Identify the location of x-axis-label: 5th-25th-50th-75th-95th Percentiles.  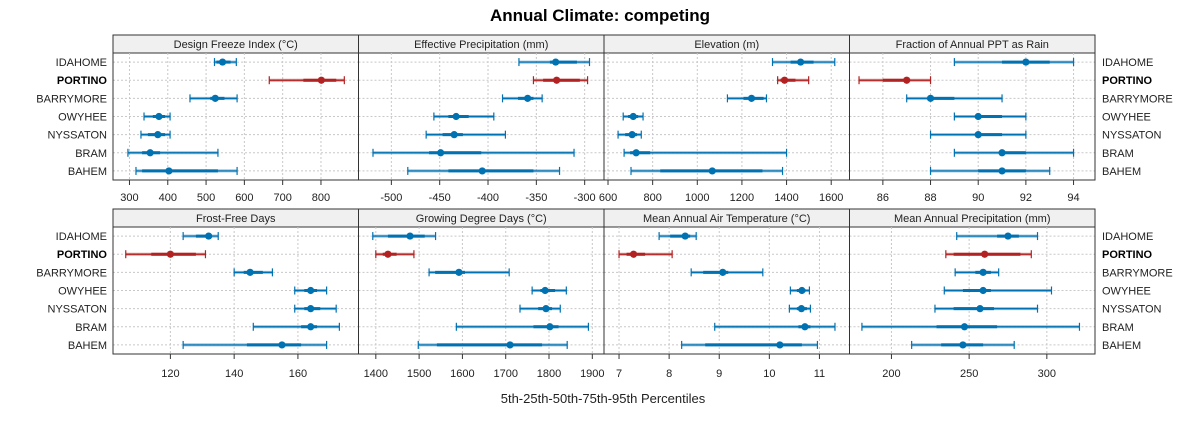
(603, 398).